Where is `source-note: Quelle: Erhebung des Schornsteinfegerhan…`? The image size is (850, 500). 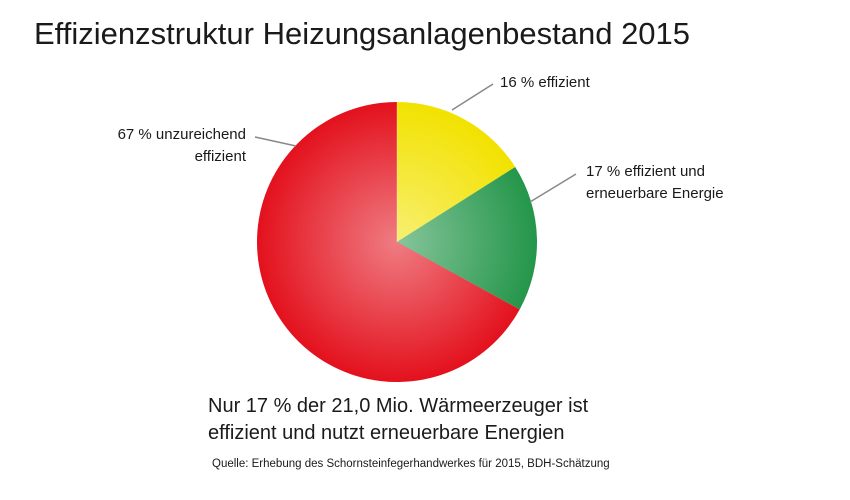
source-note: Quelle: Erhebung des Schornsteinfegerhan… is located at coordinates (411, 464).